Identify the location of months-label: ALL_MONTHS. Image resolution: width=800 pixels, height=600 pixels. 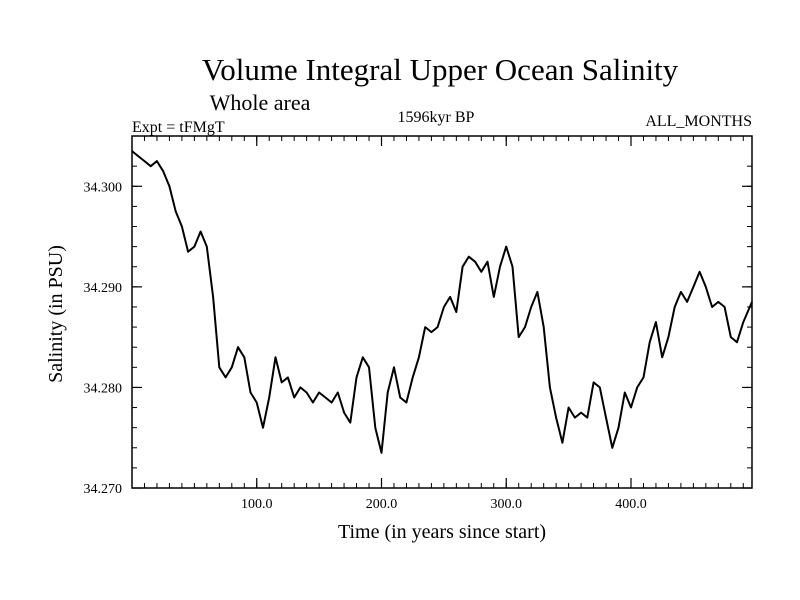
(698, 121).